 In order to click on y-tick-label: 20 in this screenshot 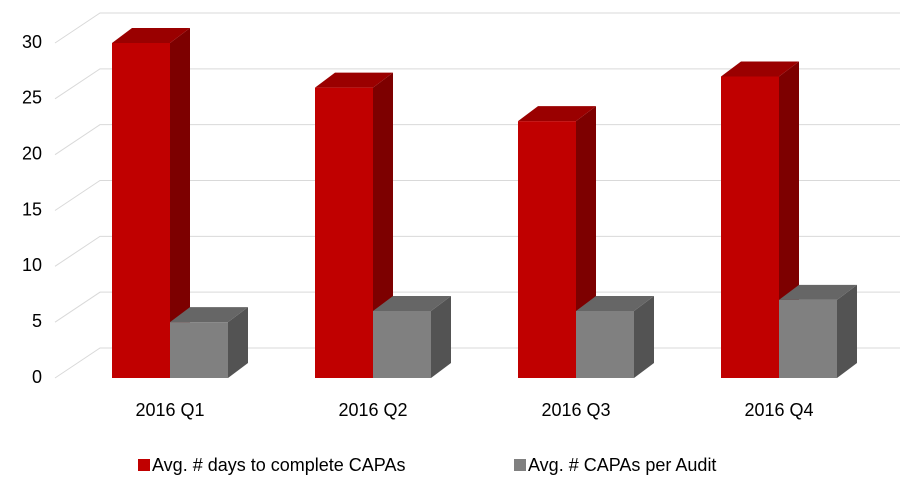, I will do `click(32, 153)`.